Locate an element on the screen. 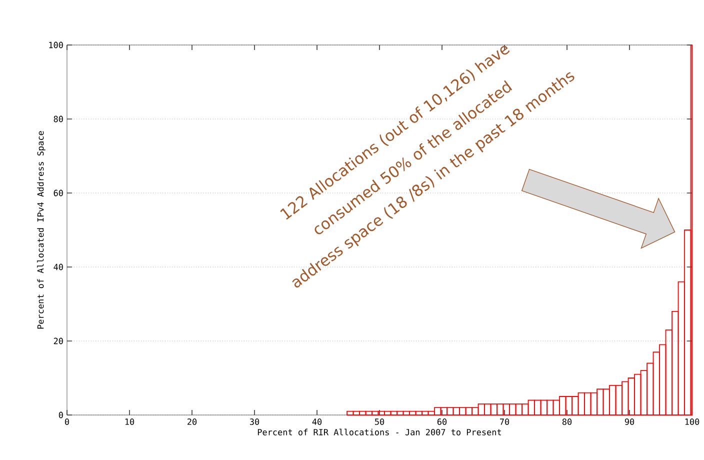  x-tick-label: 50 is located at coordinates (379, 421).